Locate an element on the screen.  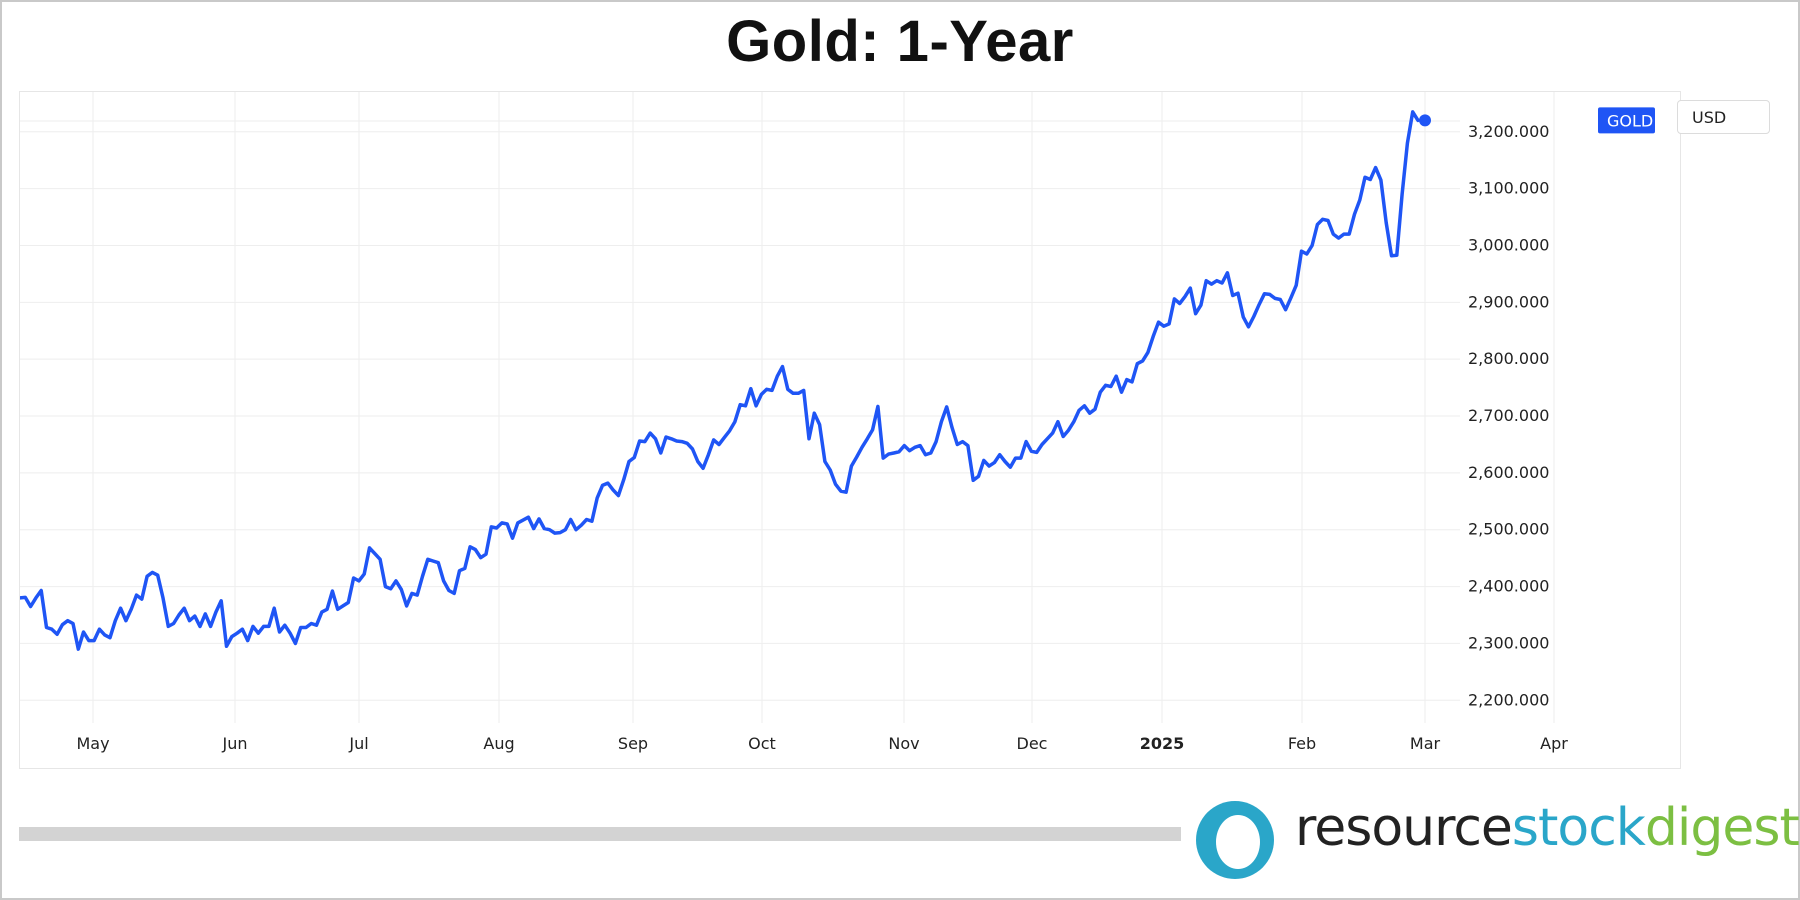
y-tick-label: 2,900.000 is located at coordinates (1508, 301).